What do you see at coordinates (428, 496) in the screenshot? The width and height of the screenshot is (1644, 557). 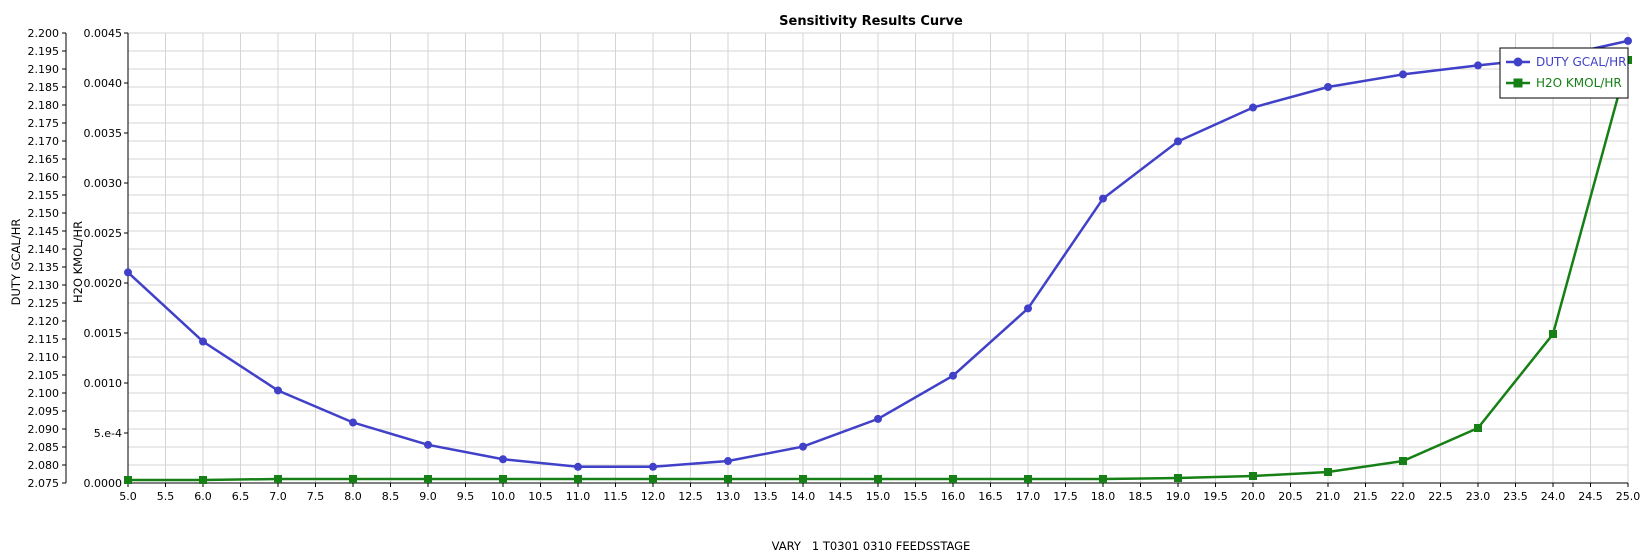 I see `x-tick-label: 9.0` at bounding box center [428, 496].